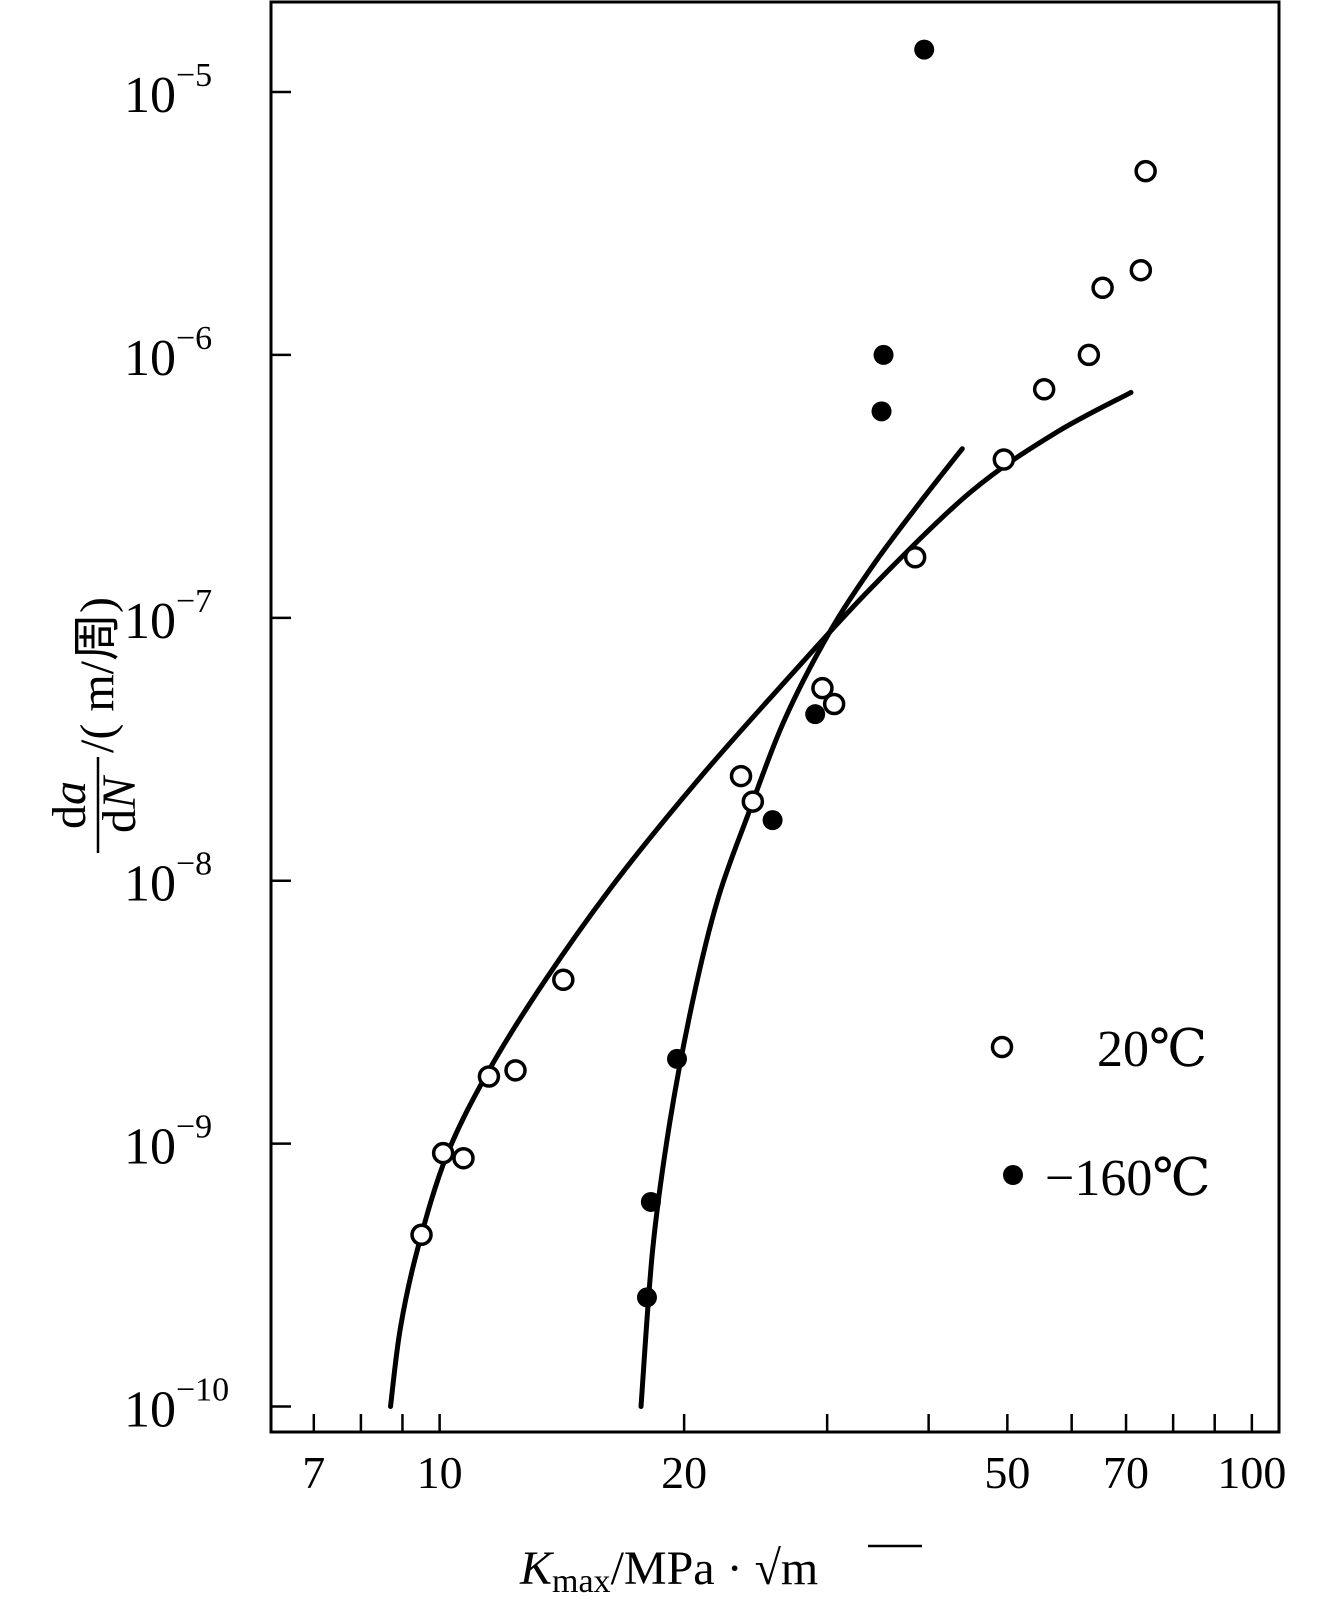  I want to click on y-tick-exponent: −8, so click(194, 864).